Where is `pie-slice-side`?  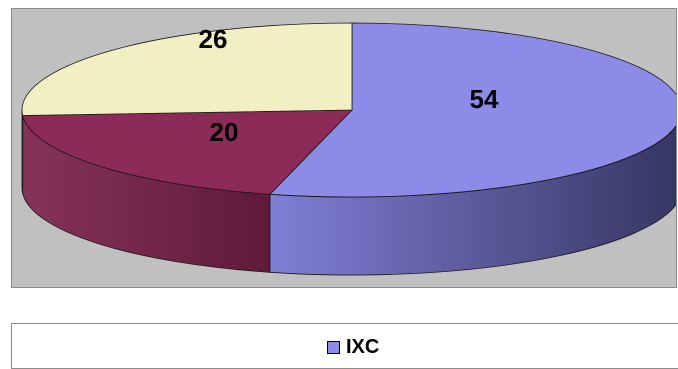 pie-slice-side is located at coordinates (22, 151).